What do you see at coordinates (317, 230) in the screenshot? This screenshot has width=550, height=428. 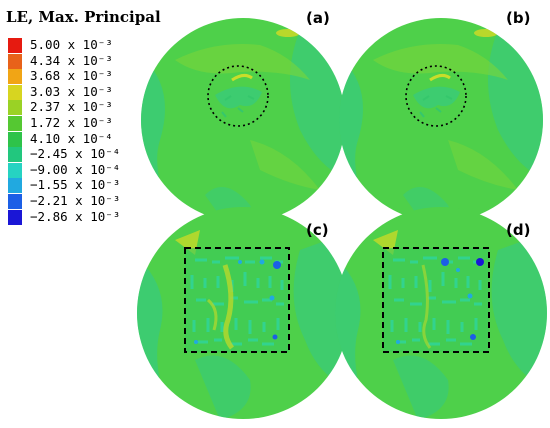 I see `panel-label-c: (c)` at bounding box center [317, 230].